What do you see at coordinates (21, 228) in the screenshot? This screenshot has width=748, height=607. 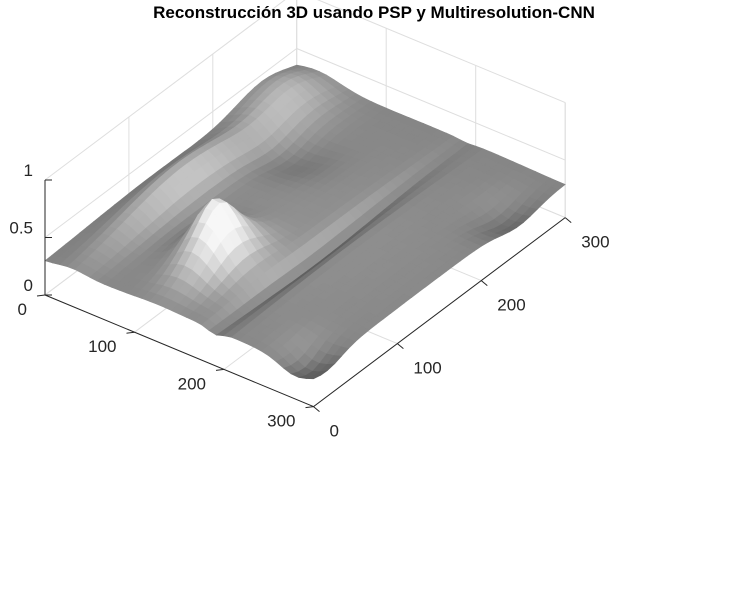 I see `z-tick-label: 0.5` at bounding box center [21, 228].